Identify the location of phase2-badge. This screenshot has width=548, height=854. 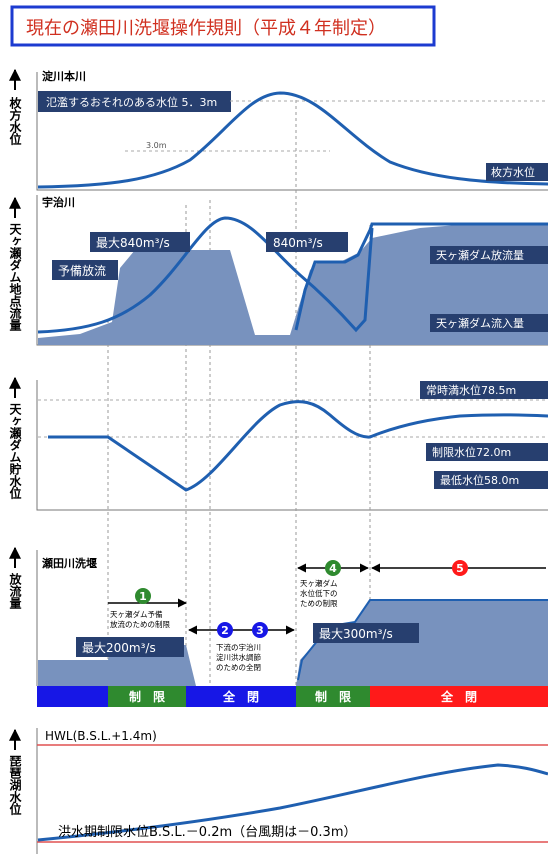
(225, 630).